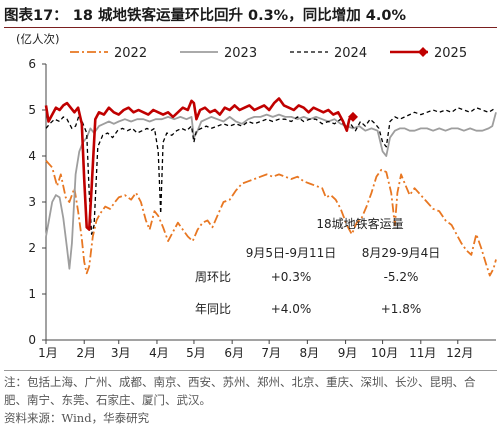 This screenshot has height=432, width=501. I want to click on legend-marker-2025, so click(423, 52).